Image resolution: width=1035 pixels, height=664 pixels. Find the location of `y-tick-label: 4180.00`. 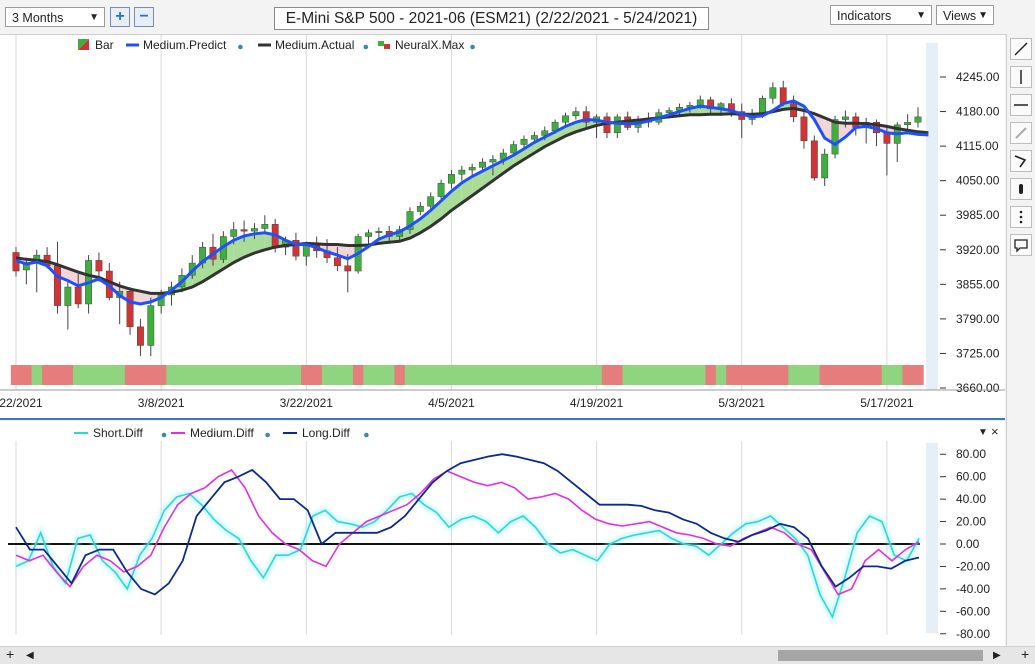

y-tick-label: 4180.00 is located at coordinates (978, 112).